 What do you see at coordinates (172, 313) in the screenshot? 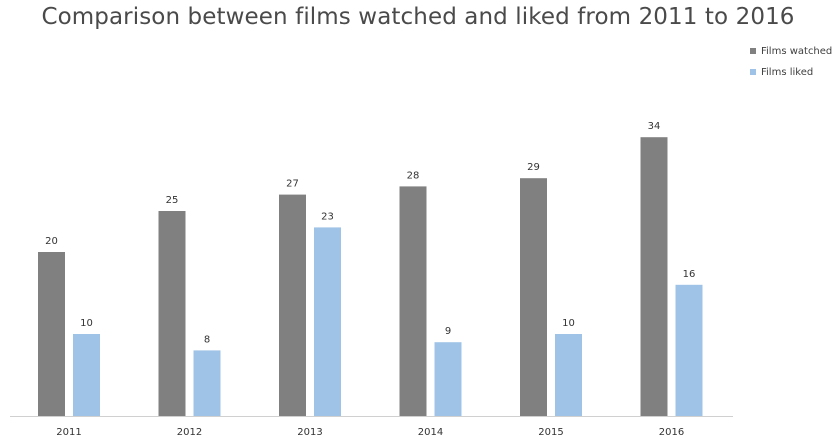
I see `bar-films-watched-2012` at bounding box center [172, 313].